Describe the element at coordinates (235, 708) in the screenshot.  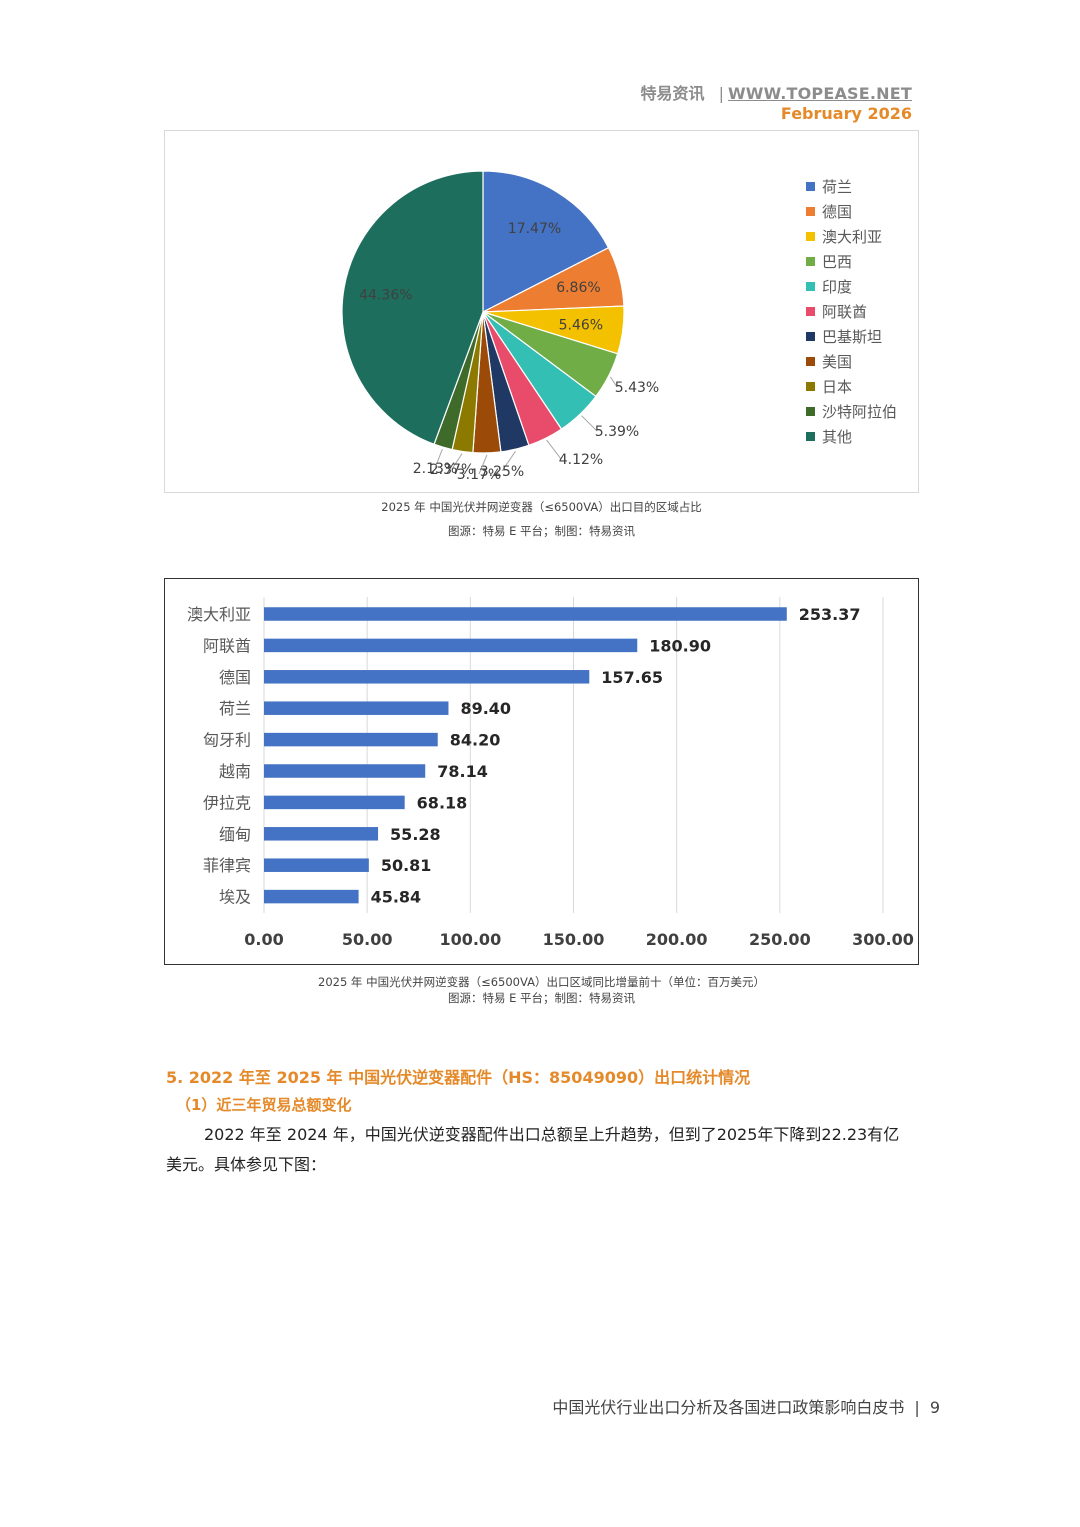
I see `bar-category-label: 荷兰` at that location.